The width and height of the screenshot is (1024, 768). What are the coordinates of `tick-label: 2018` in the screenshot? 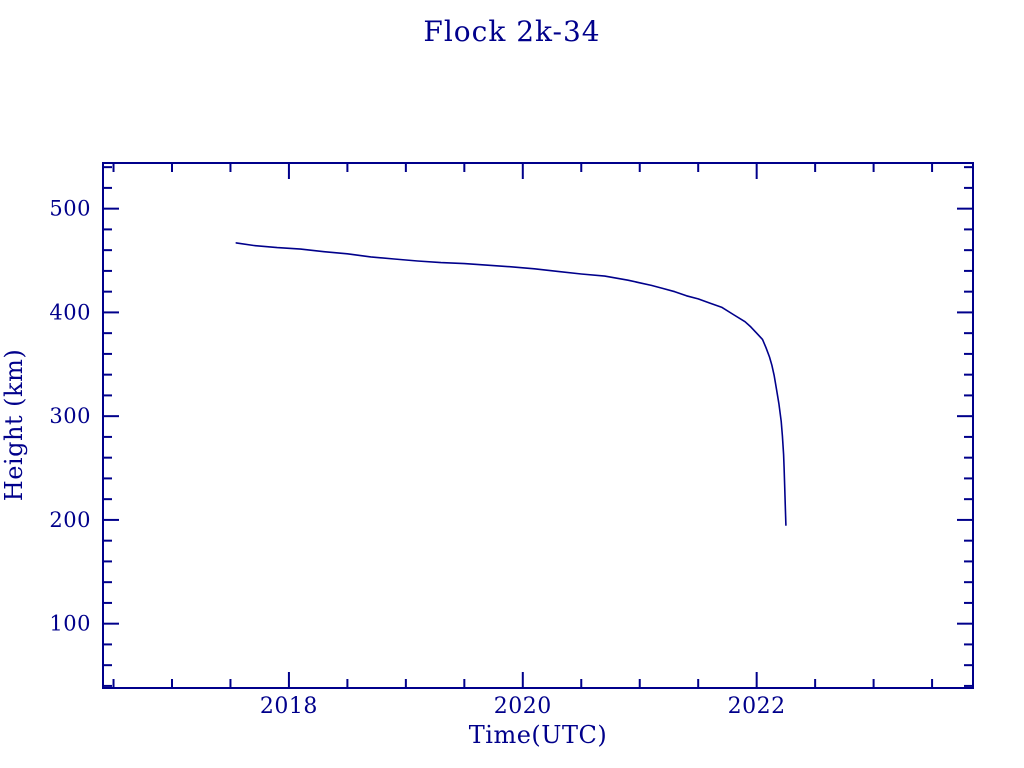 It's located at (289, 706).